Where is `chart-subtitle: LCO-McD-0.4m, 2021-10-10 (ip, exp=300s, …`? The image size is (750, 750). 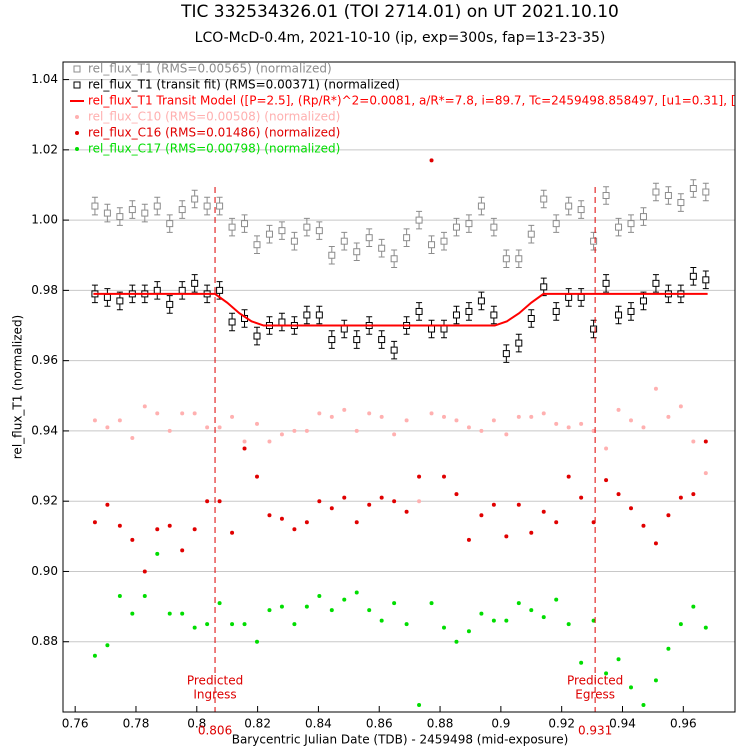
chart-subtitle: LCO-McD-0.4m, 2021-10-10 (ip, exp=300s, … is located at coordinates (400, 38).